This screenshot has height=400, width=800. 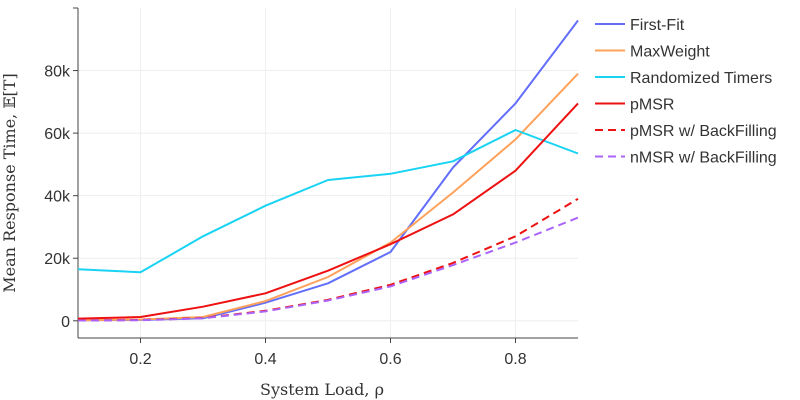 I want to click on x-tick-label: 0.6, so click(x=390, y=359).